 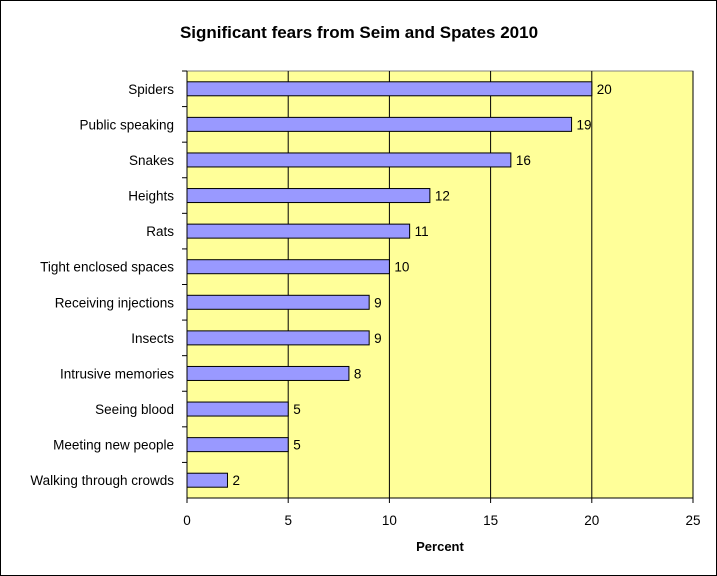 I want to click on category-label: Heights, so click(x=151, y=196).